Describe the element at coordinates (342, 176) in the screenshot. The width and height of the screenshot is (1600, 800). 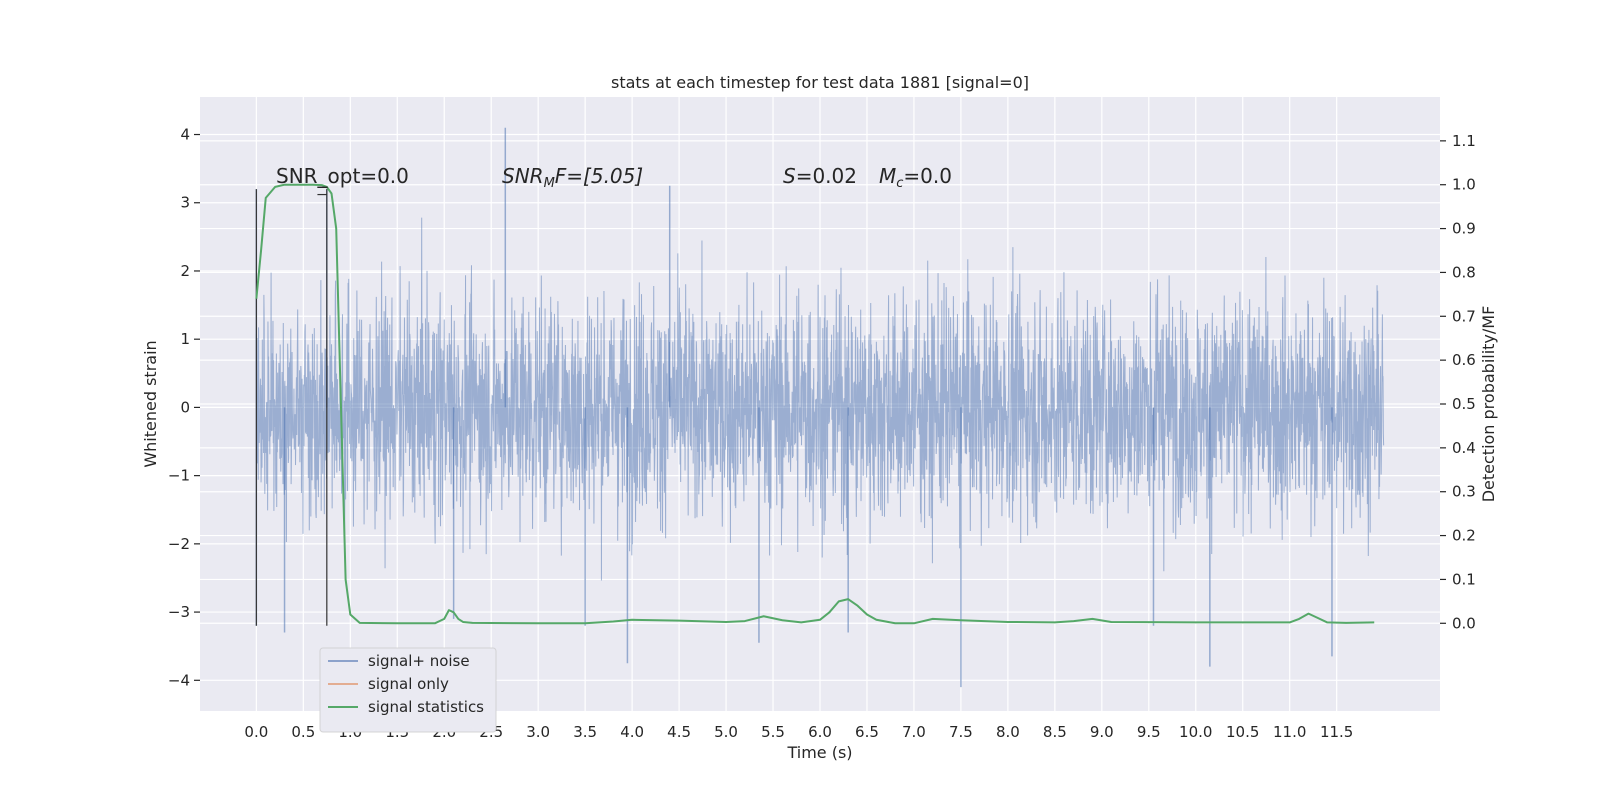
I see `annotation-snr-opt: SNR_opt=0.0` at that location.